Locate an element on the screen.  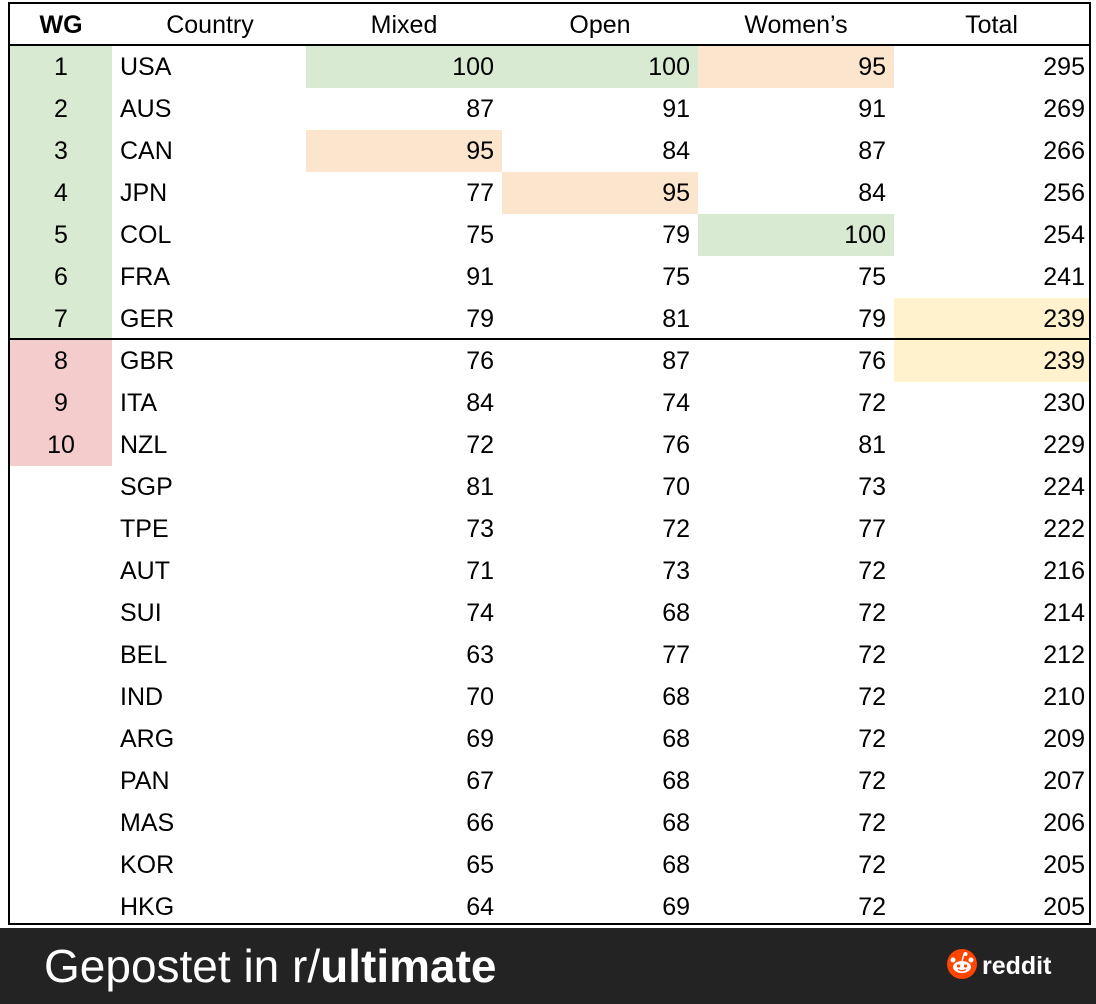
total-cell: 207 is located at coordinates (1064, 781).